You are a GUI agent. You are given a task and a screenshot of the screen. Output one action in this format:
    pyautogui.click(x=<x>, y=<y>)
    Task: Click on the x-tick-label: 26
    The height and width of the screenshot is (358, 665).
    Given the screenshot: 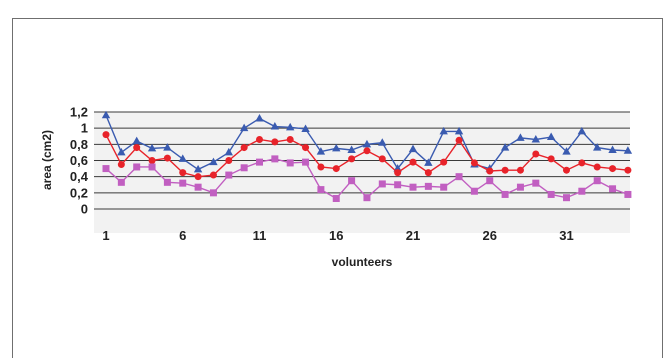 What is the action you would take?
    pyautogui.click(x=490, y=235)
    